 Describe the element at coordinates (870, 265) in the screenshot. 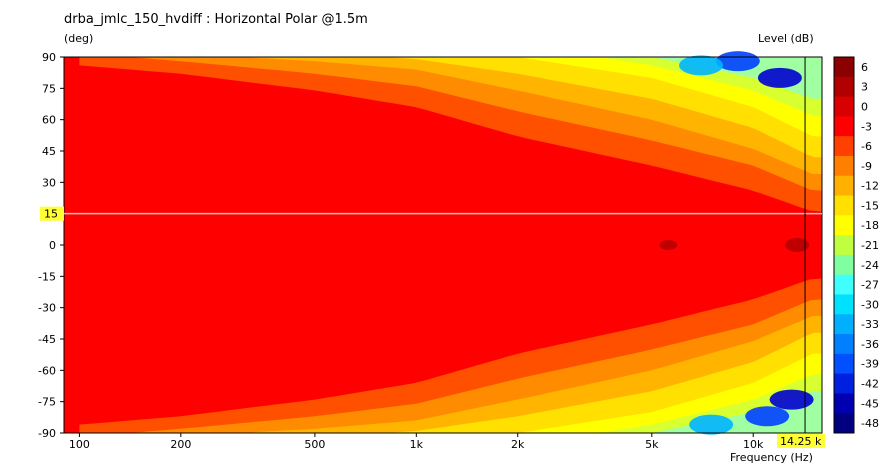

I see `colorbar-tick-label: -24` at that location.